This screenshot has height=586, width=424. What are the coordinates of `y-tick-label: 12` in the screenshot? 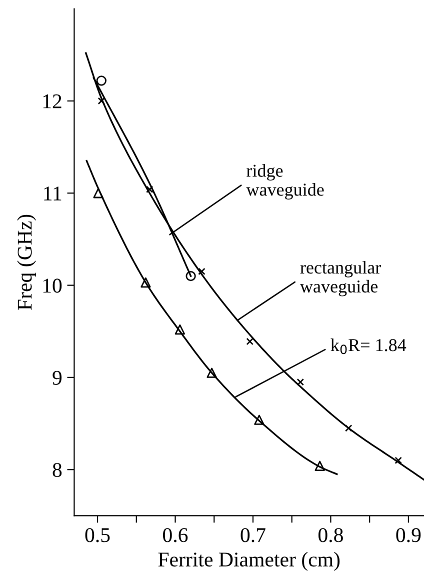 It's located at (52, 101).